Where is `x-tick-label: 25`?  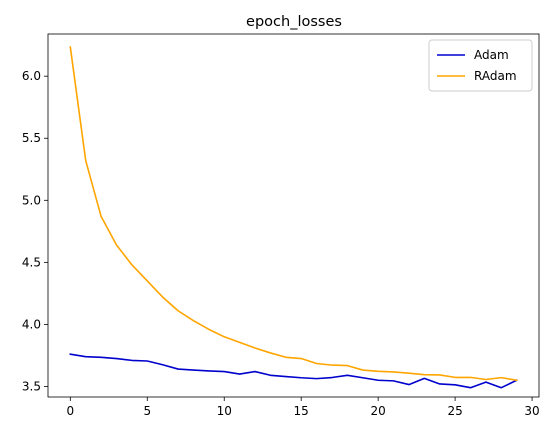
x-tick-label: 25 is located at coordinates (454, 411).